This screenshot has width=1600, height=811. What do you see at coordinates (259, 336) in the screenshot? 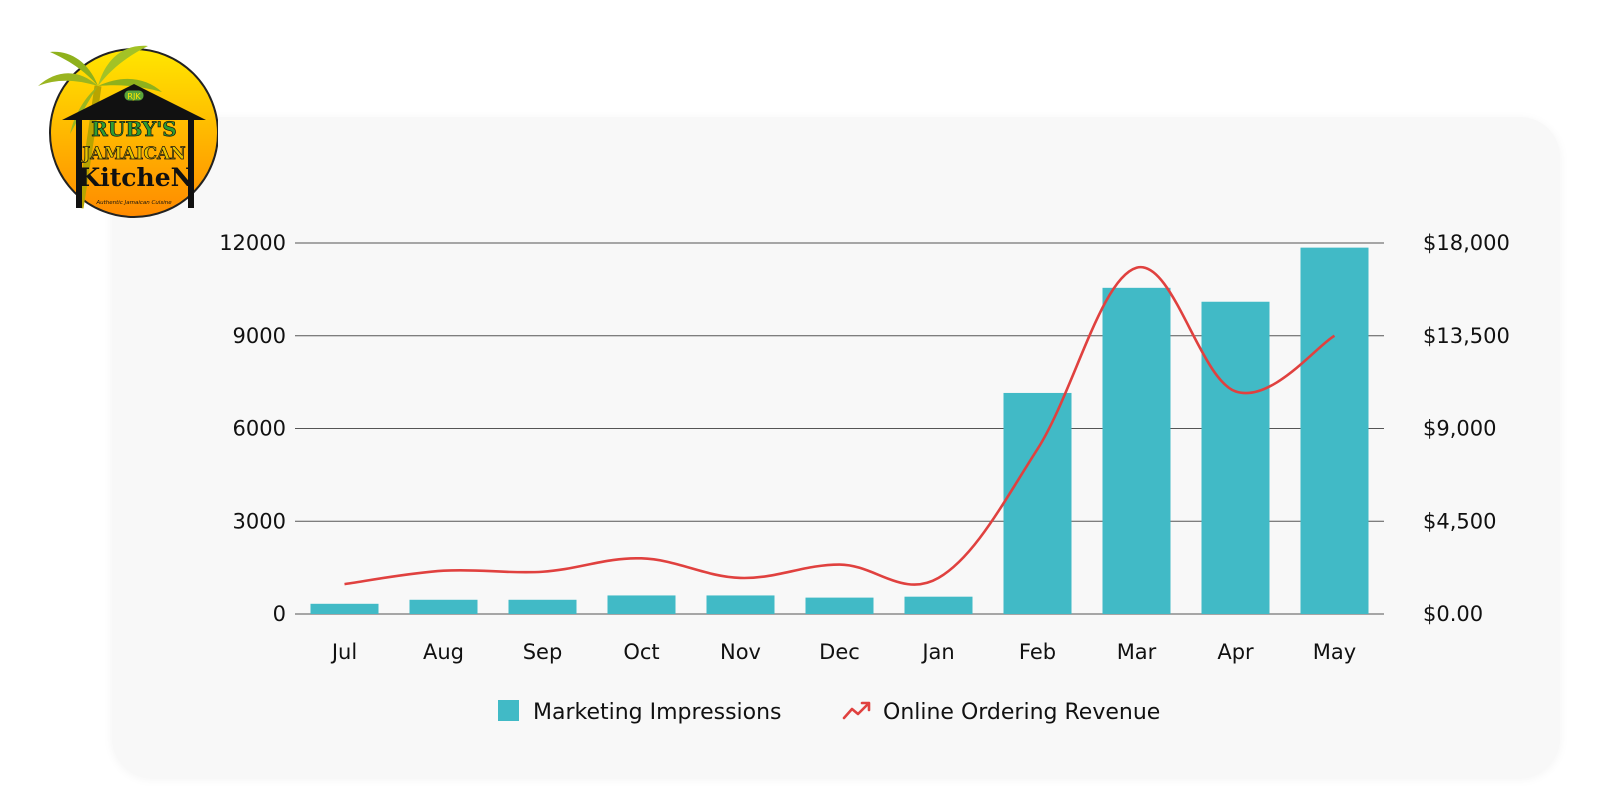
I see `y-left-tick-label: 9000` at bounding box center [259, 336].